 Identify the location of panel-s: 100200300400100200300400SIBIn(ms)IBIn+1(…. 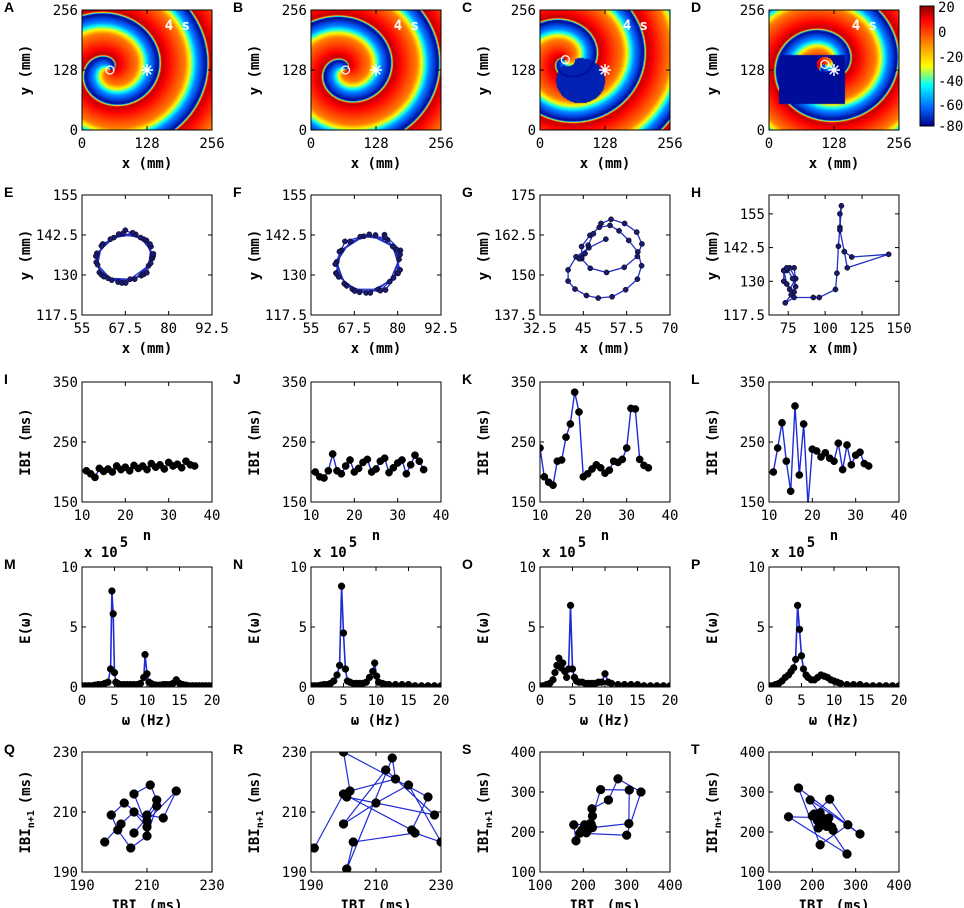
(572, 824).